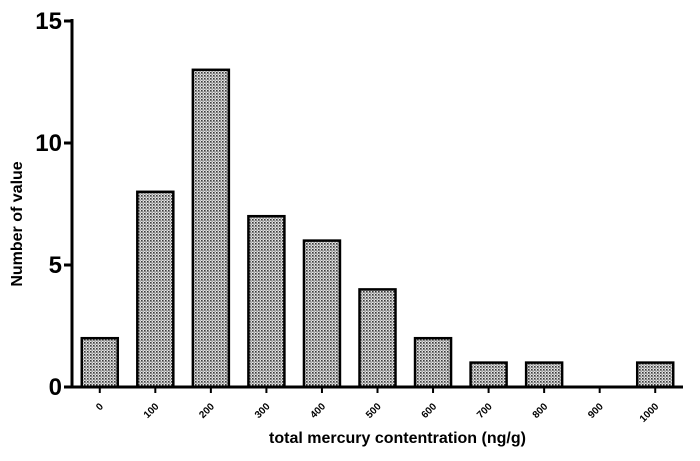  Describe the element at coordinates (17, 223) in the screenshot. I see `y-axis-title: Number of value` at that location.